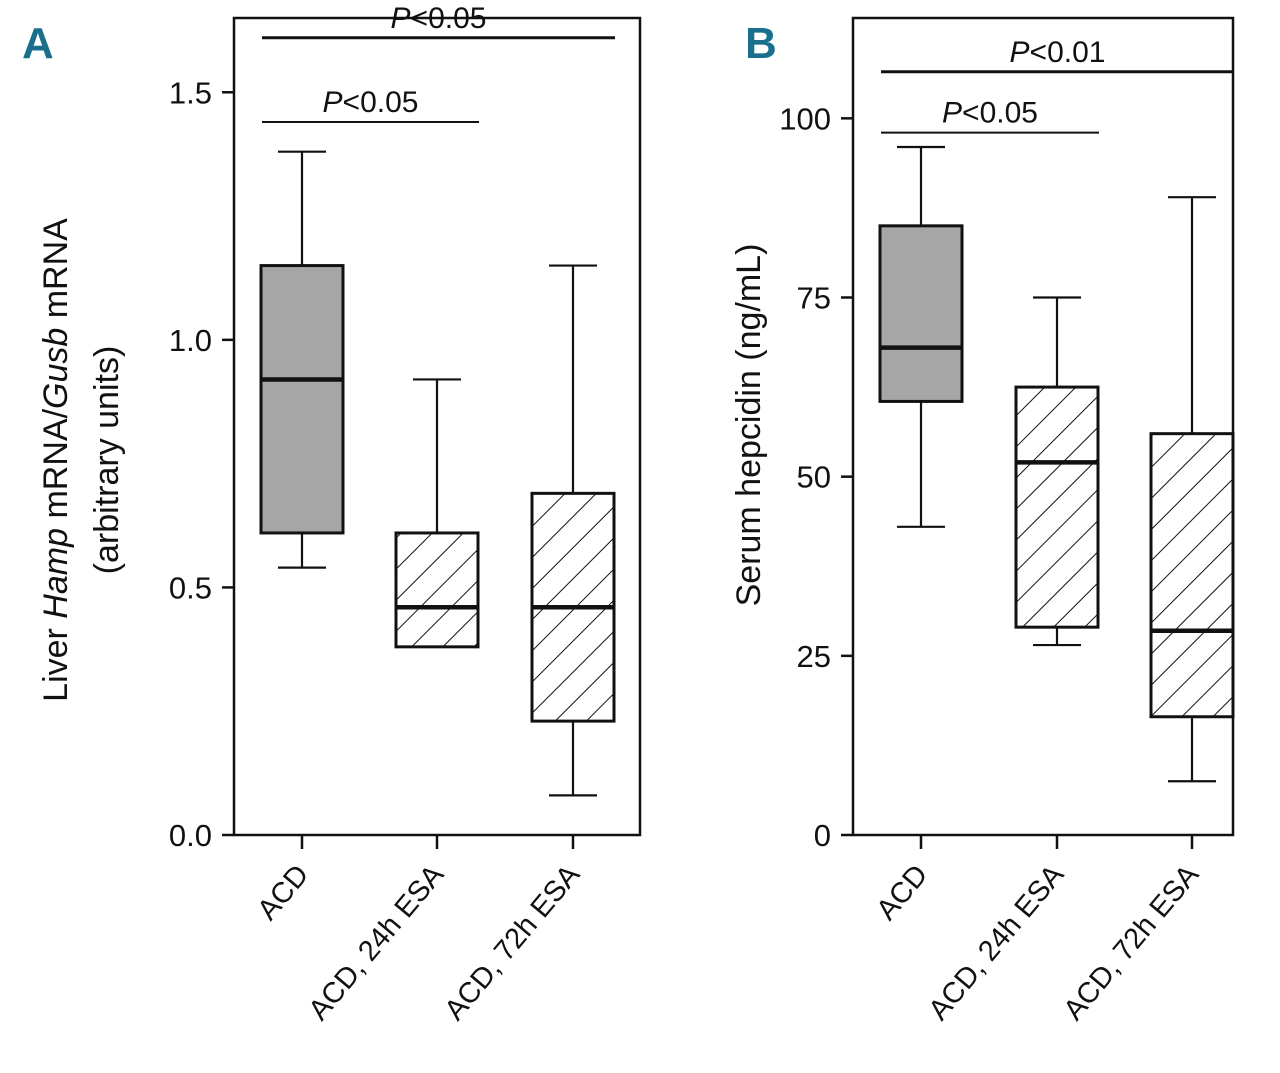  Describe the element at coordinates (56, 660) in the screenshot. I see `y-axis-label-part: Liver` at that location.